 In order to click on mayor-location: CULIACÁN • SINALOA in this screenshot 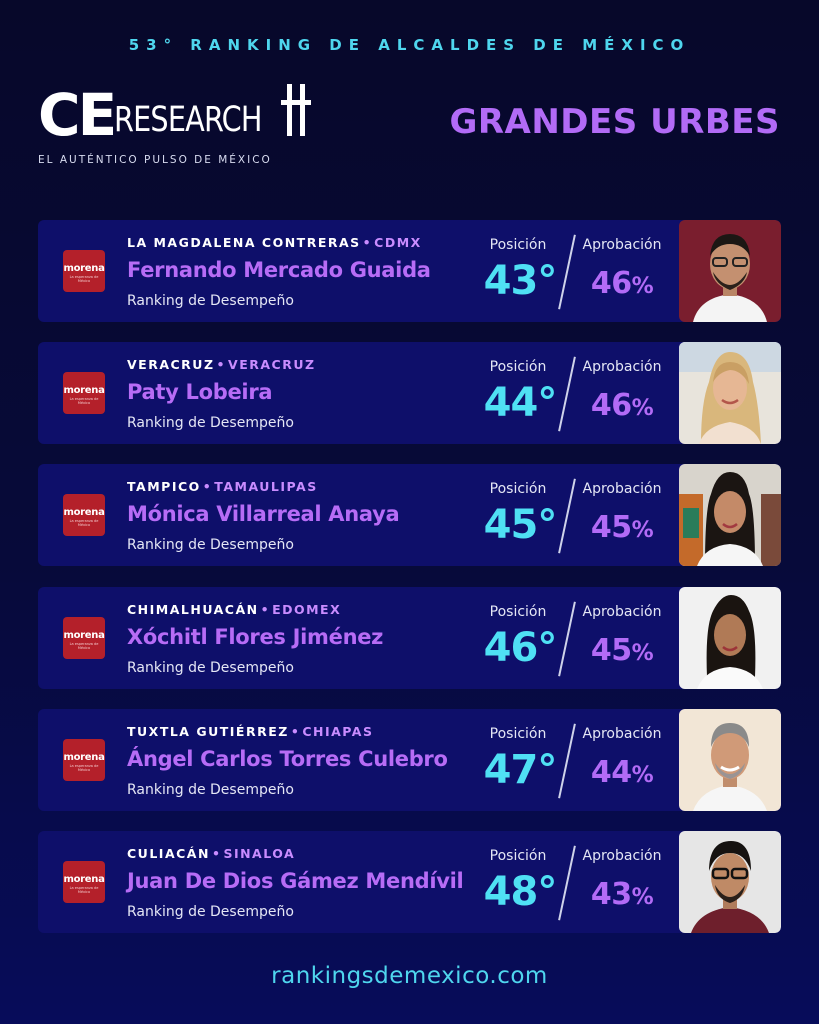, I will do `click(211, 853)`.